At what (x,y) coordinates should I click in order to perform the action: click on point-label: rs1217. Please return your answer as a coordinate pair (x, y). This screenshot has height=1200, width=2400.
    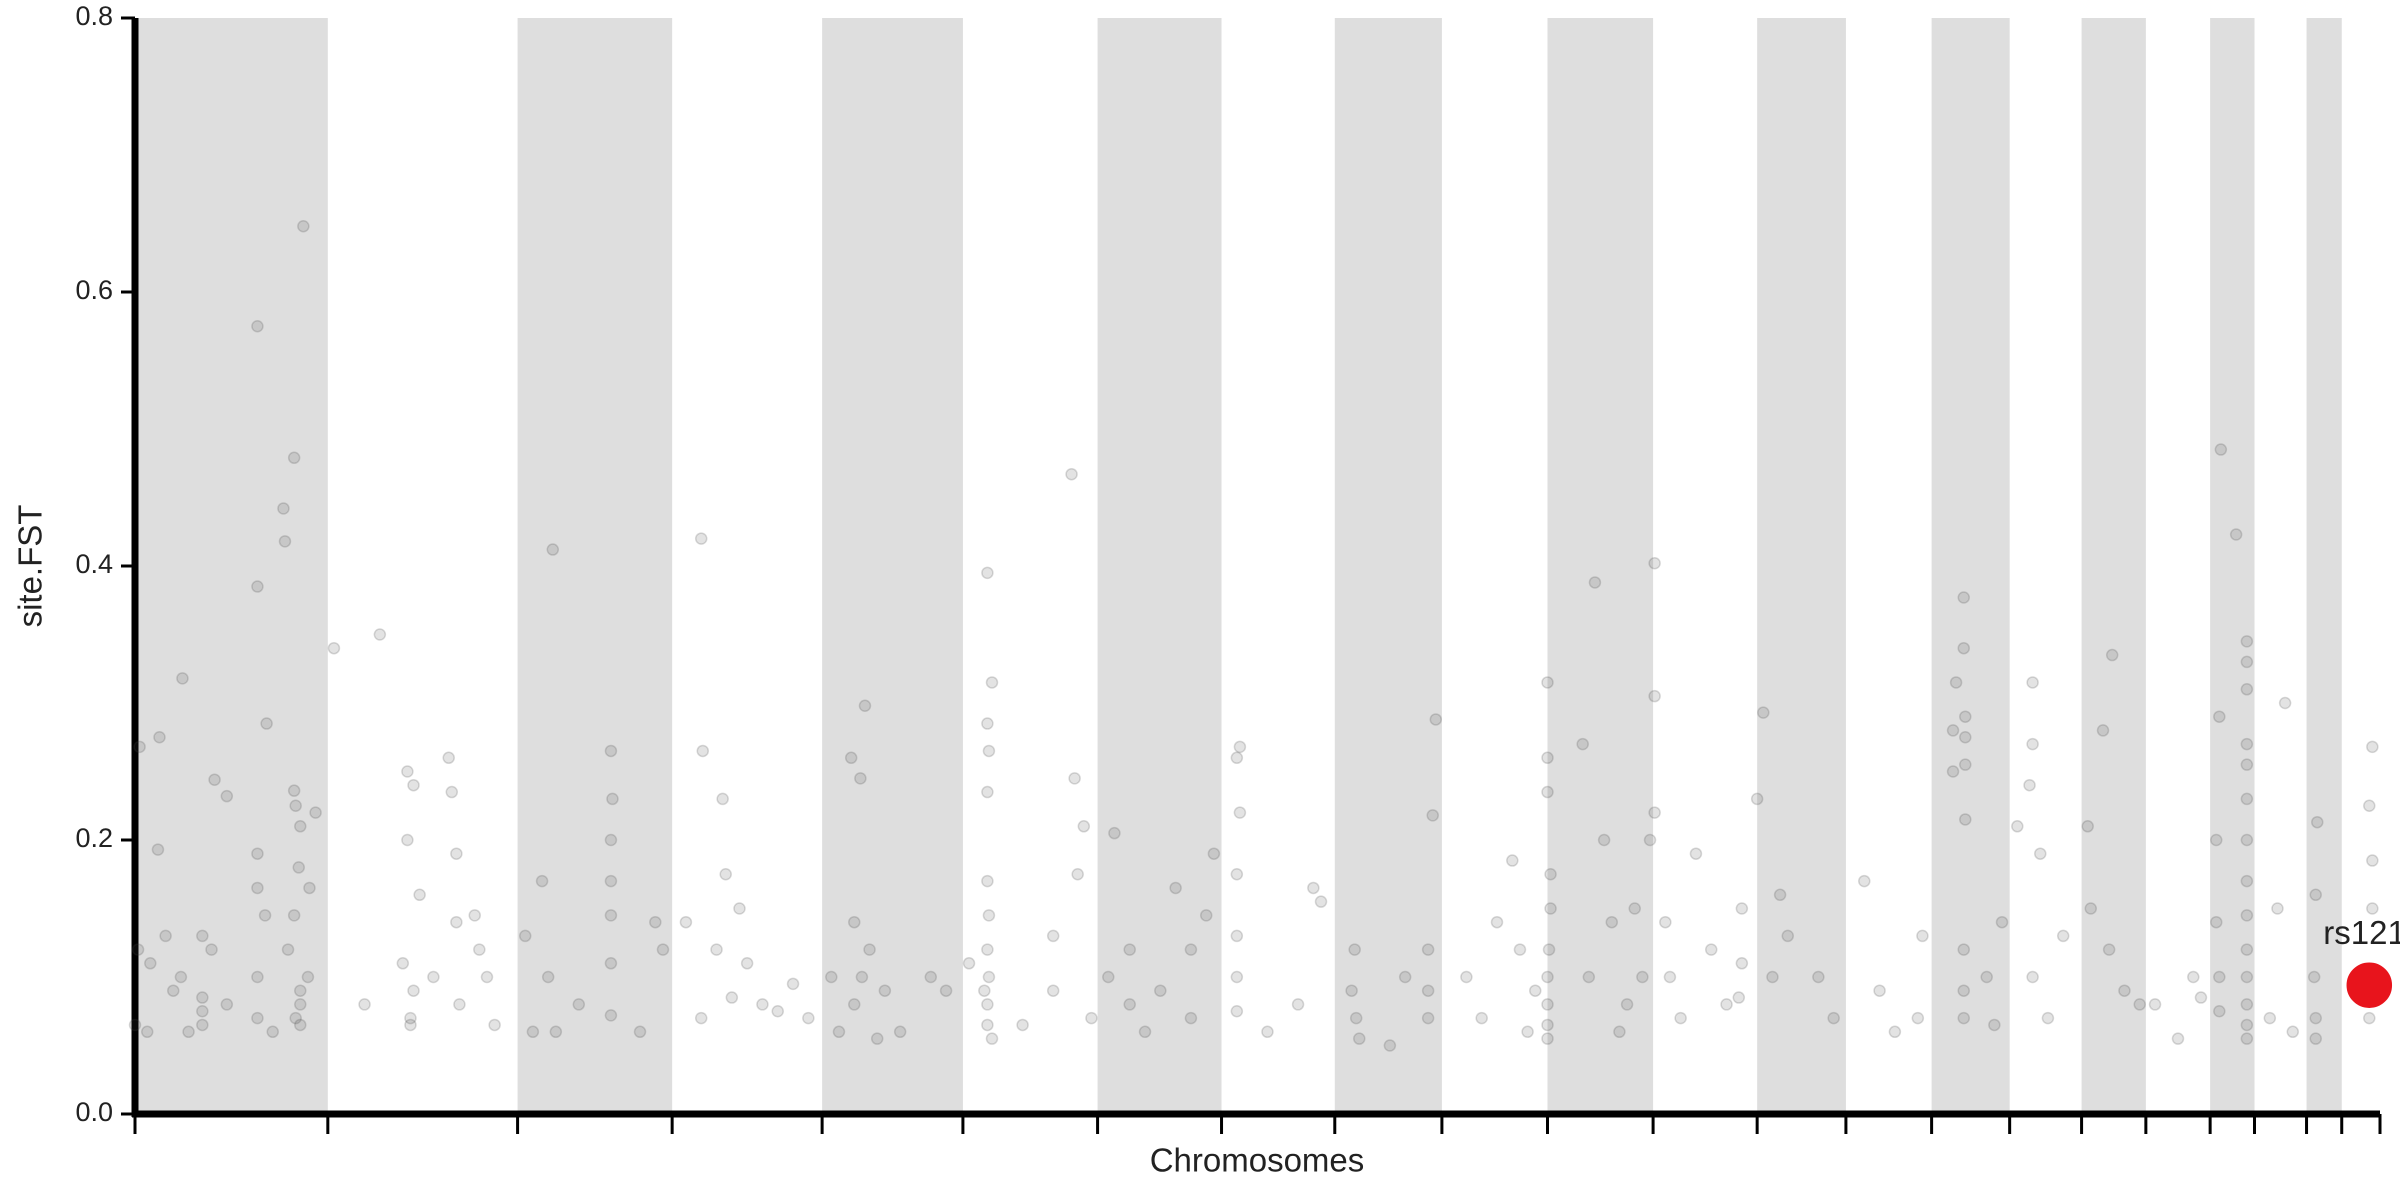
    Looking at the image, I should click on (2361, 932).